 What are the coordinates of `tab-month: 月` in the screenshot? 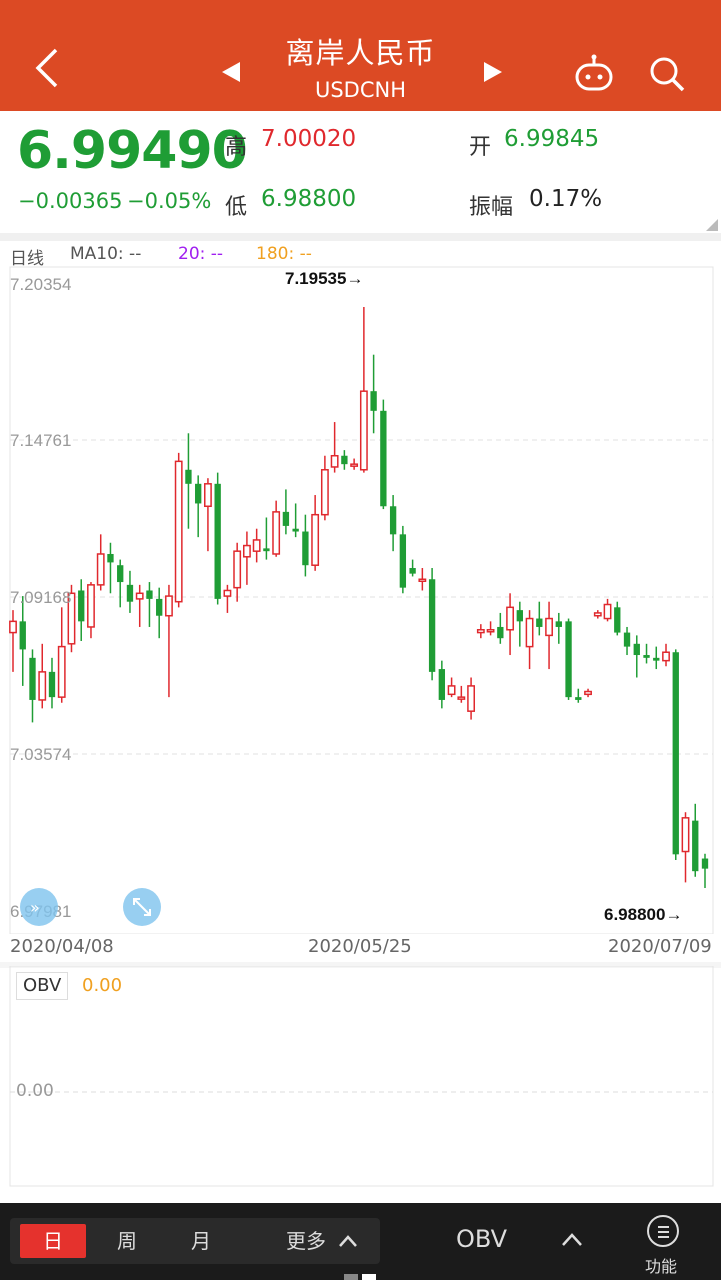 It's located at (201, 1241).